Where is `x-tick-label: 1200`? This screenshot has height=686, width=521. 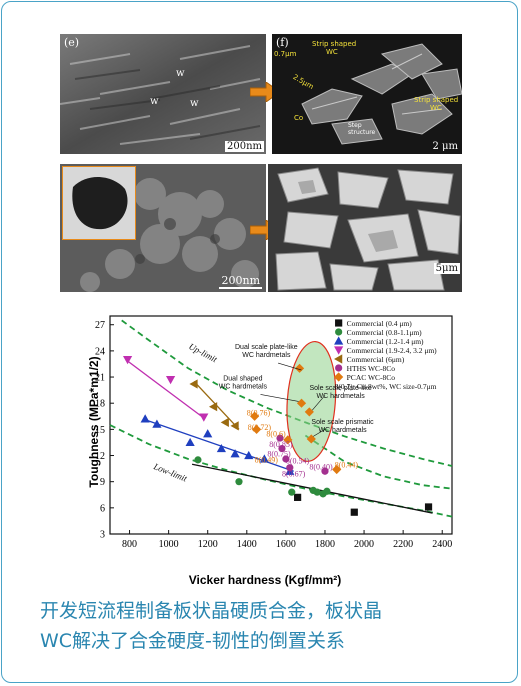
x-tick-label: 1200 is located at coordinates (208, 544).